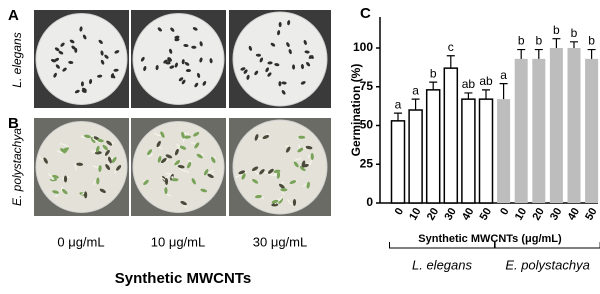  Describe the element at coordinates (367, 125) in the screenshot. I see `y-tick-label: 50` at that location.